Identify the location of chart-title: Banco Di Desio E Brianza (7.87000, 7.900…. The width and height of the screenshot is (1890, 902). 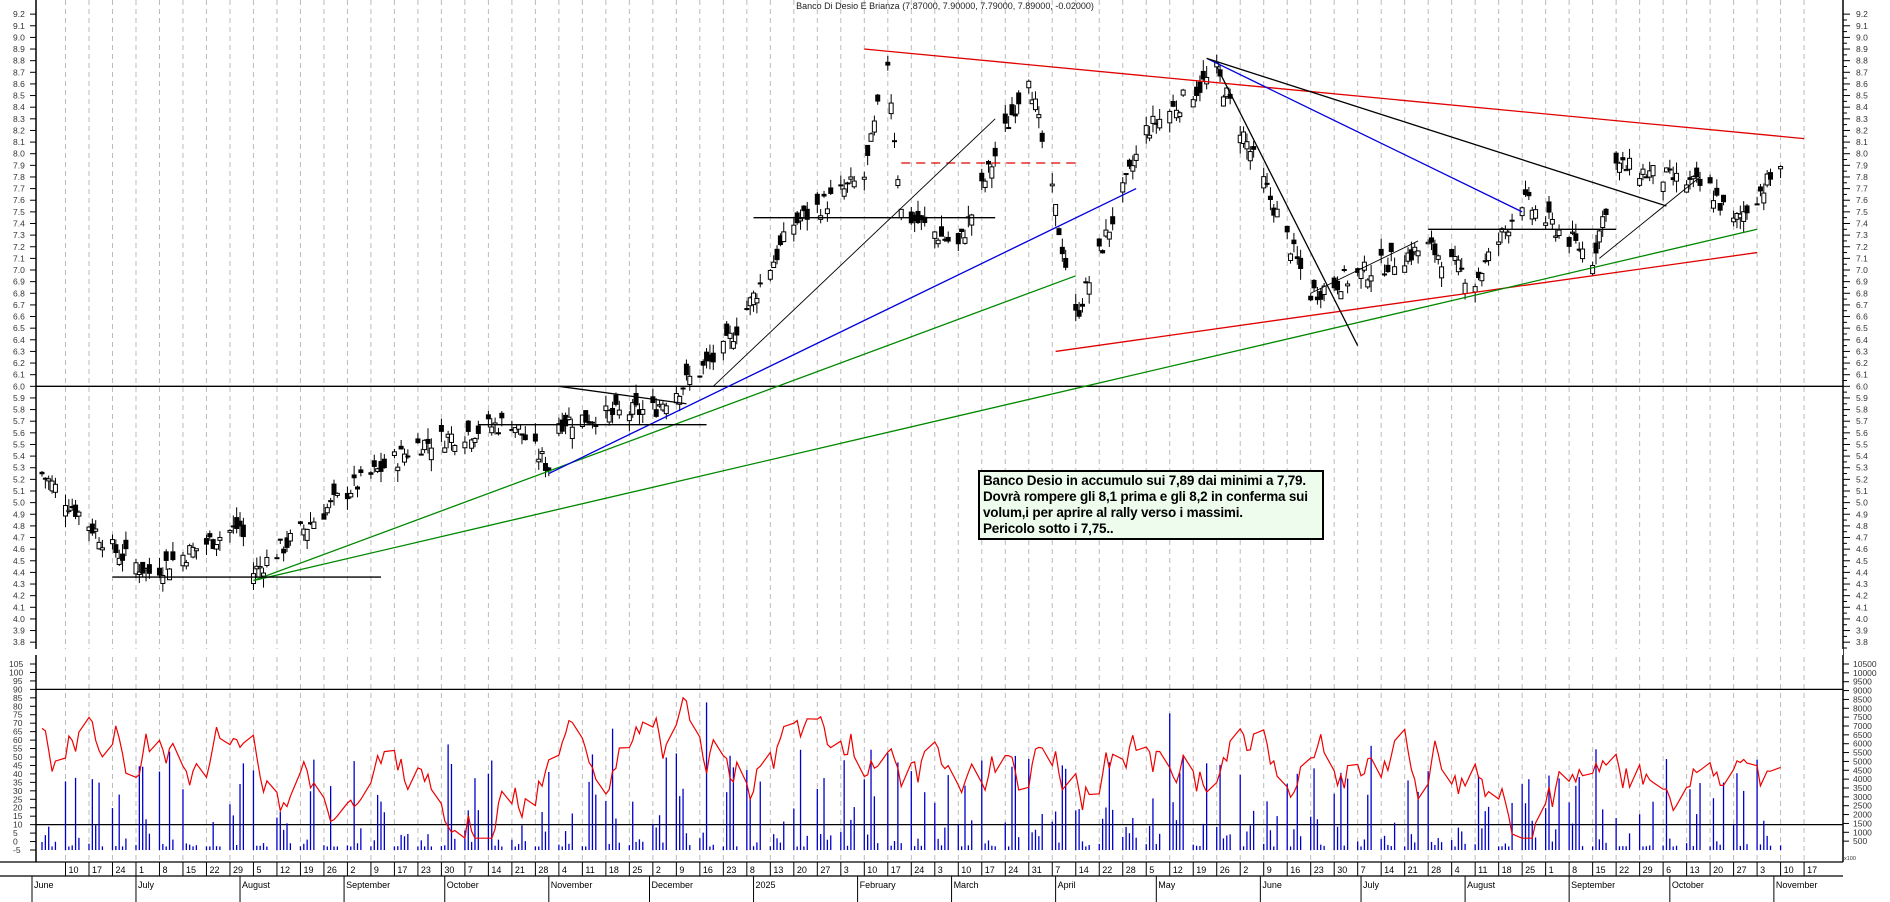
(945, 6).